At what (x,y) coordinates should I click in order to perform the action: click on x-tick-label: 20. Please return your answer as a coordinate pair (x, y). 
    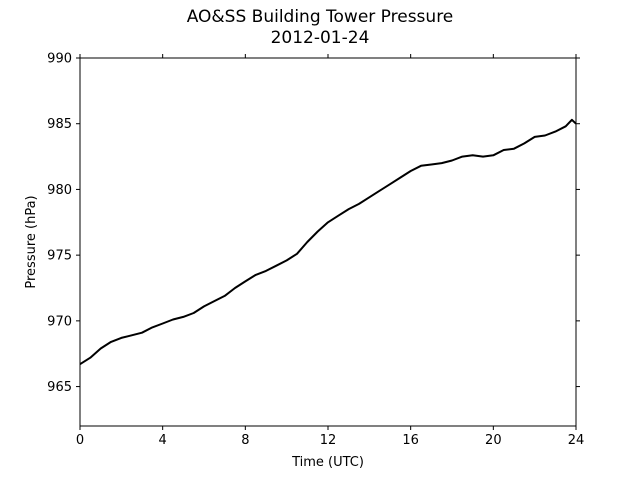
    Looking at the image, I should click on (493, 440).